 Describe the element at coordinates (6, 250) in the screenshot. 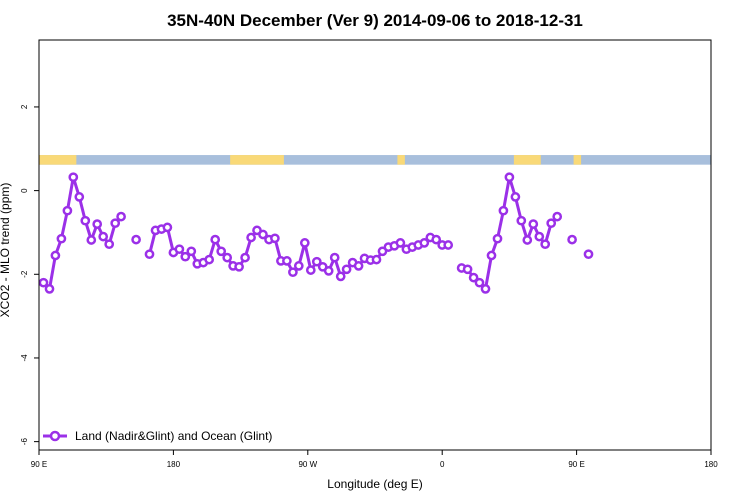

I see `y-axis-label: XCO2 - MLO trend (ppm)` at that location.